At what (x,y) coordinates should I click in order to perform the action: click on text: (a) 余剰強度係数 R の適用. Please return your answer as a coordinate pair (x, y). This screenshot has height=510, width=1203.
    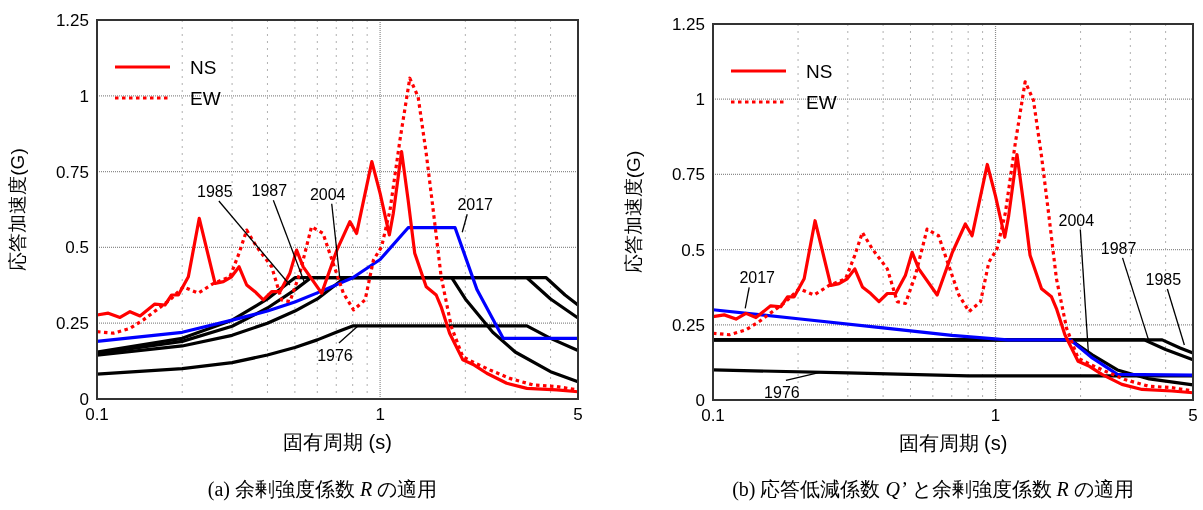
    Looking at the image, I should click on (322, 489).